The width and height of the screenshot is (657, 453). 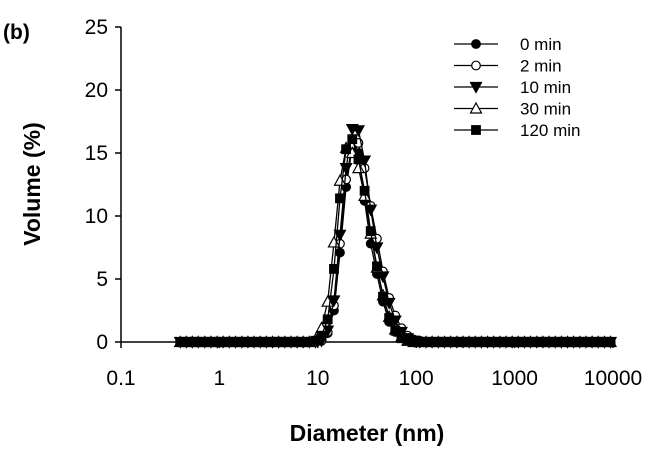 What do you see at coordinates (550, 130) in the screenshot?
I see `legend-label: 120 min` at bounding box center [550, 130].